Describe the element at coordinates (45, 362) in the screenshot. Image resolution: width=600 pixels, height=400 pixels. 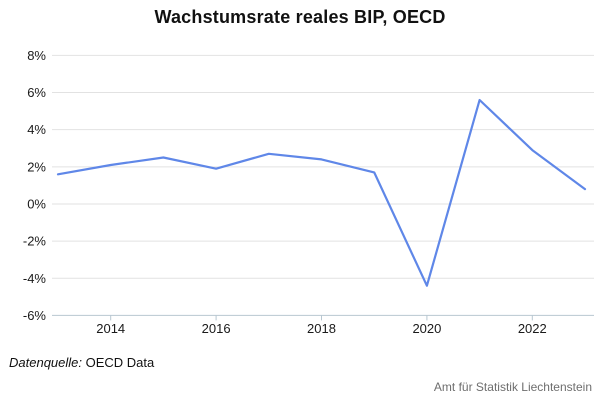
I see `data-source-label: Datenquelle:` at that location.